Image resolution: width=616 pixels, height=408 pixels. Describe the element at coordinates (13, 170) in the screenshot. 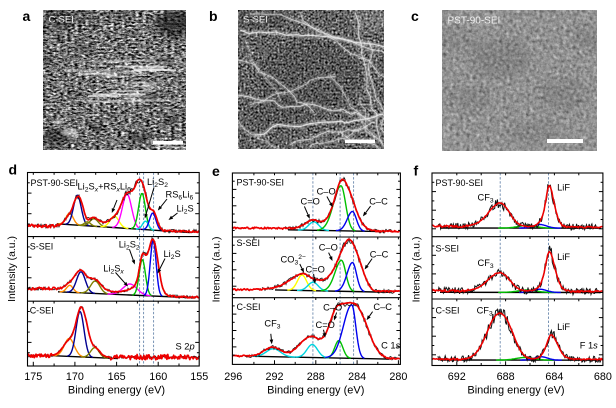

I see `svg-text: d` at that location.